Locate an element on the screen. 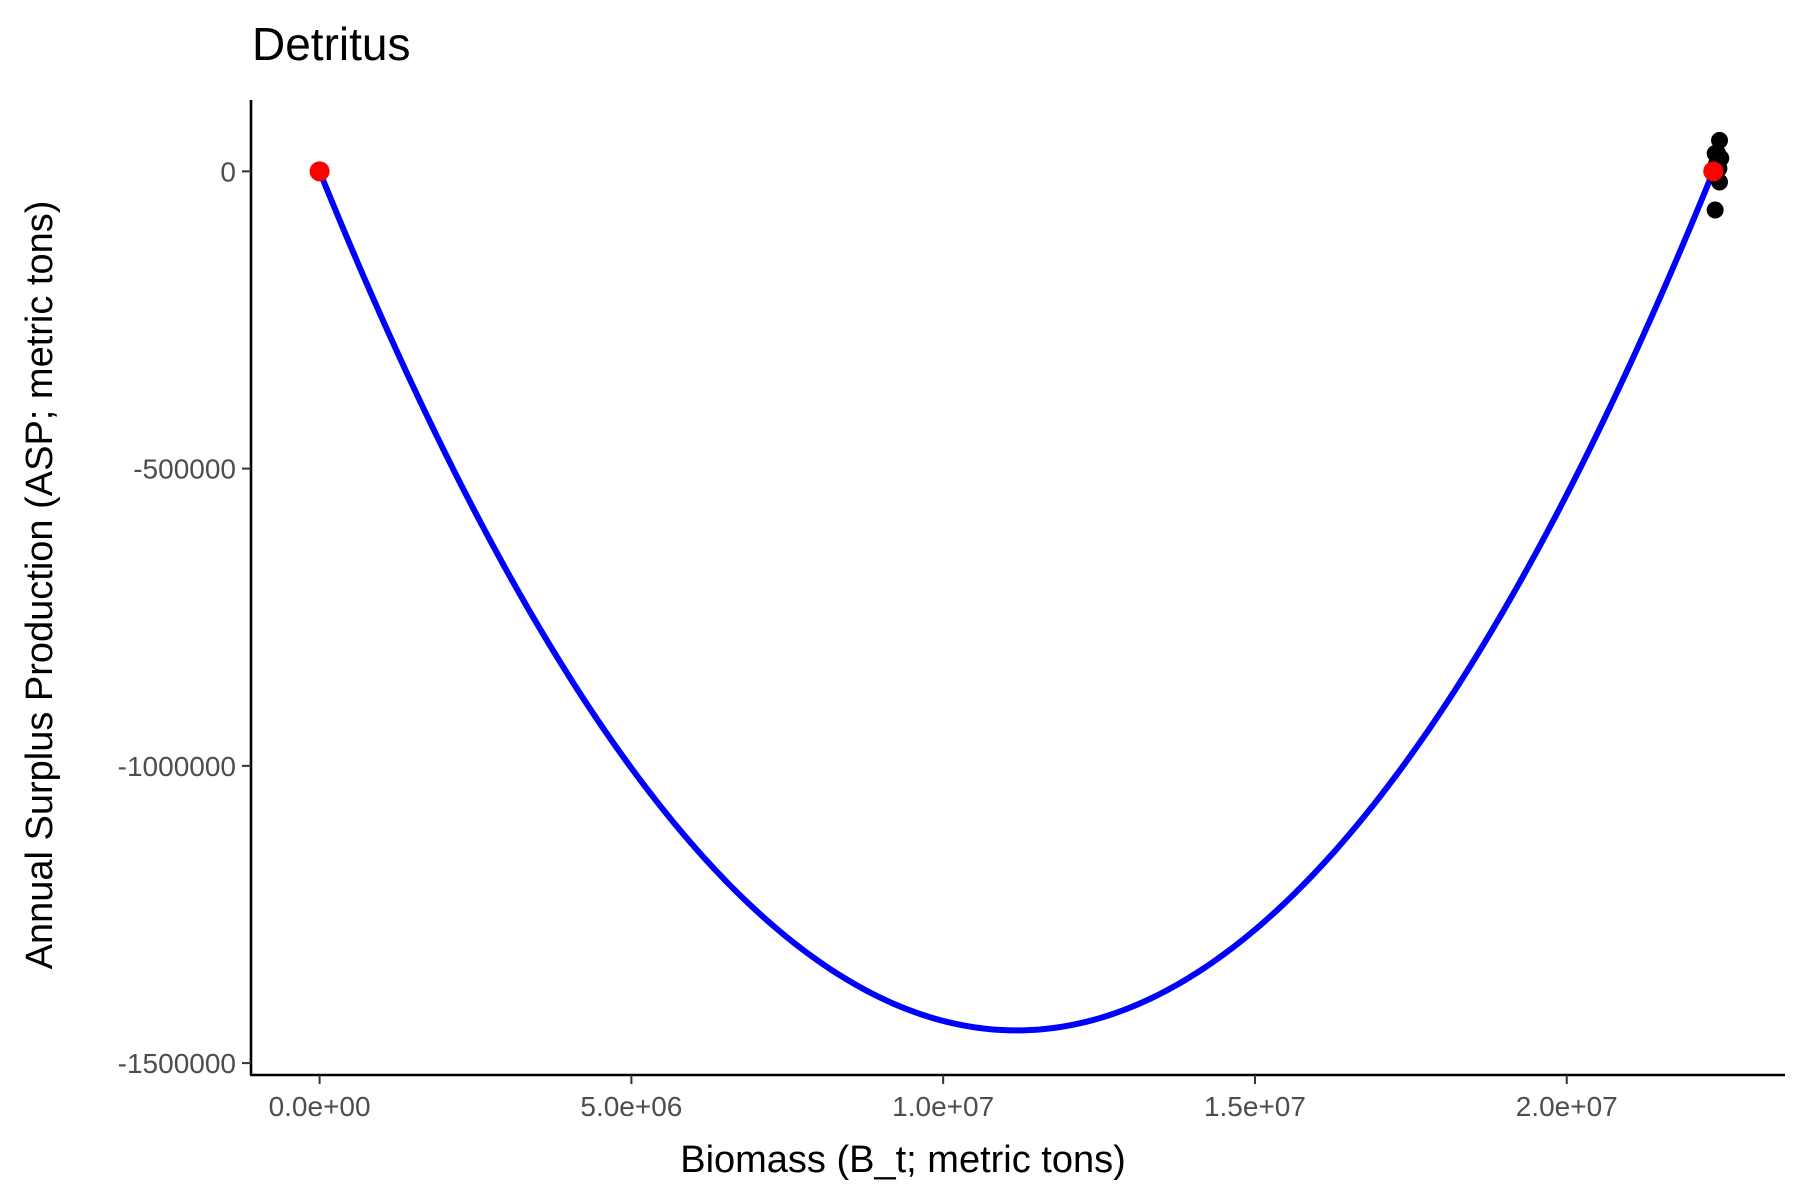 The width and height of the screenshot is (1800, 1200). x-tick-label-3: 1.5e+07 is located at coordinates (1255, 1106).